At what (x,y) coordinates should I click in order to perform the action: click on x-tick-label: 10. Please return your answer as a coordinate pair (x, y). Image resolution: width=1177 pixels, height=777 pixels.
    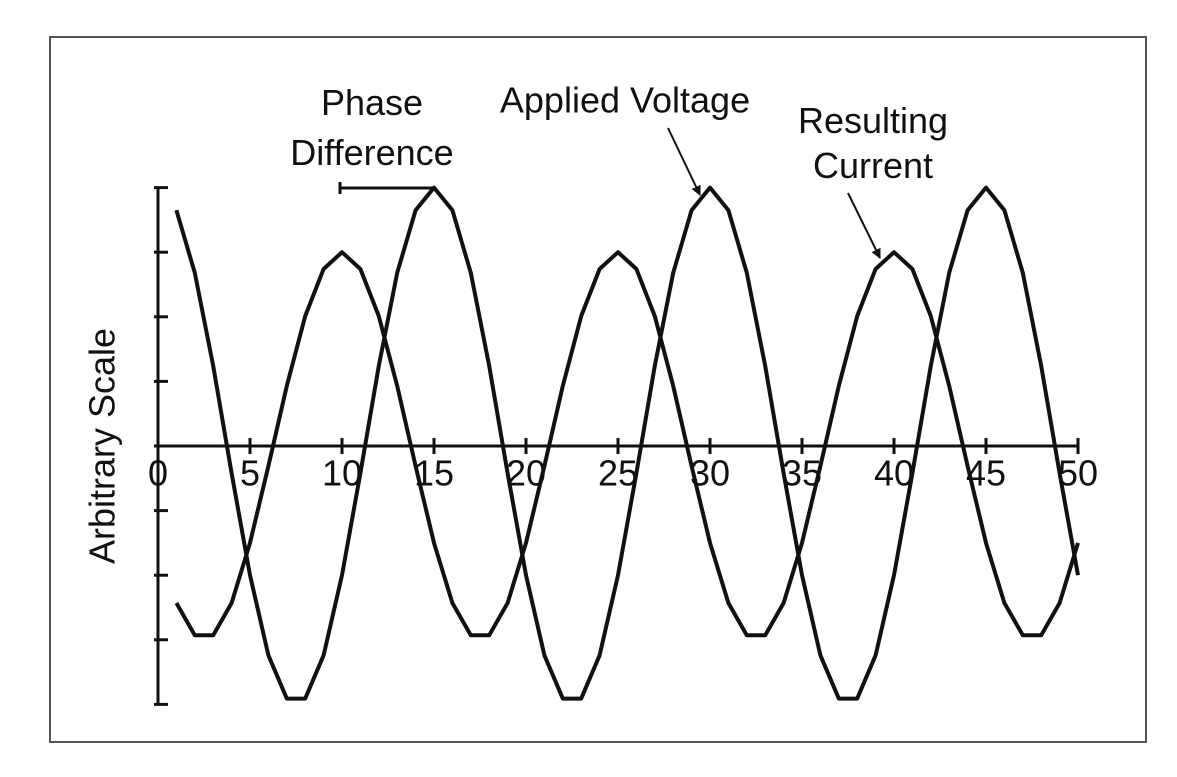
    Looking at the image, I should click on (342, 473).